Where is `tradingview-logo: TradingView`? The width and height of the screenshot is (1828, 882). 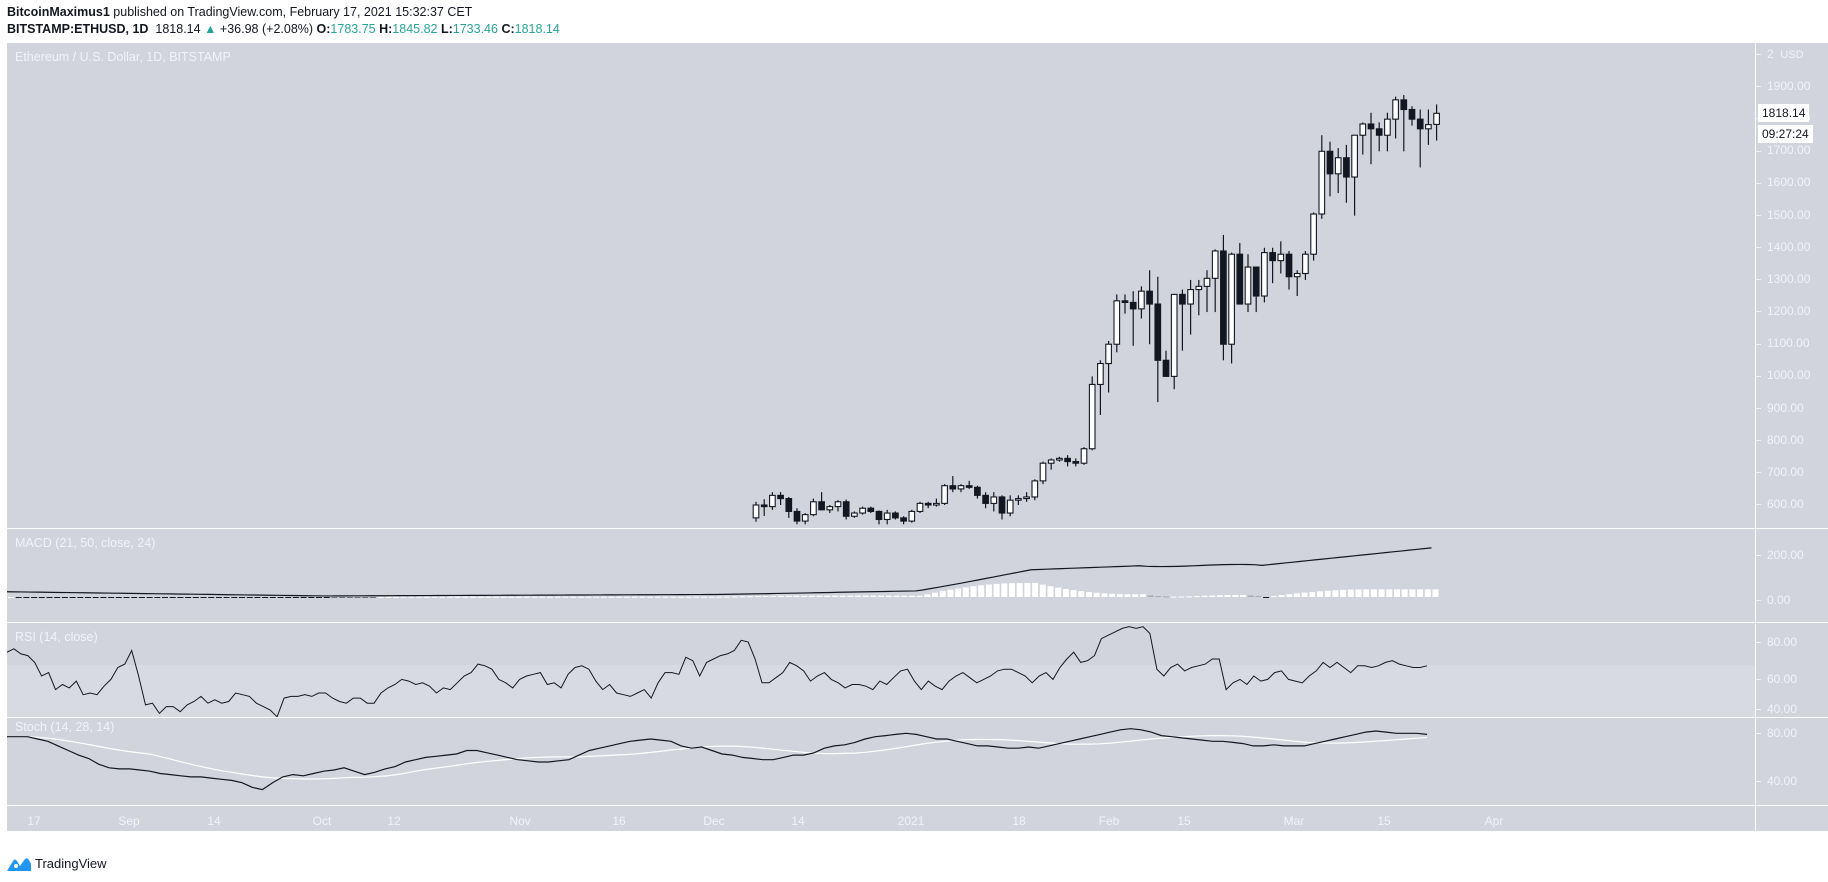
tradingview-logo: TradingView is located at coordinates (57, 863).